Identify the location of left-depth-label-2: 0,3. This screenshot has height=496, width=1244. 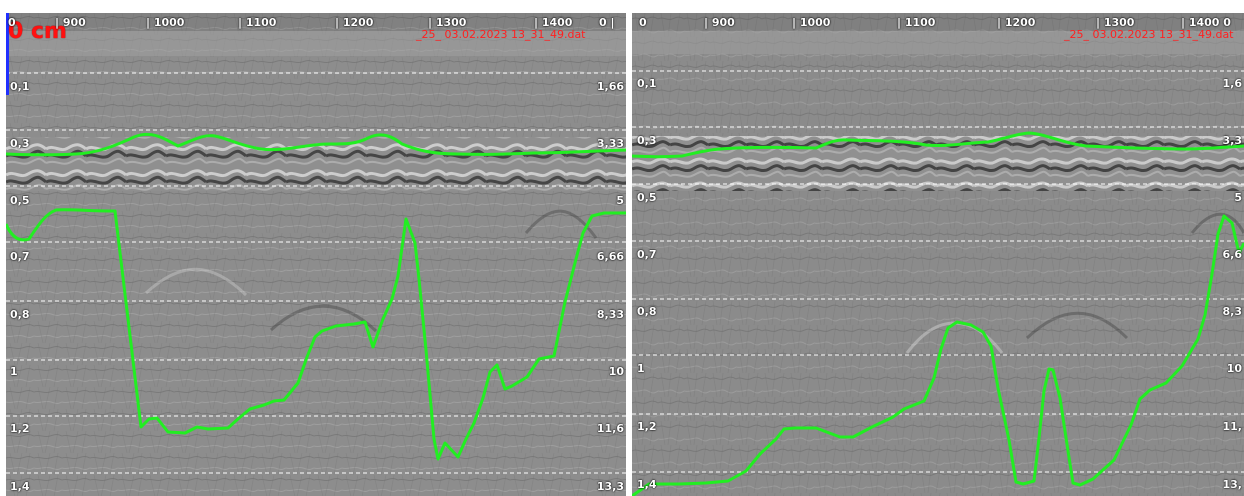
(20, 143).